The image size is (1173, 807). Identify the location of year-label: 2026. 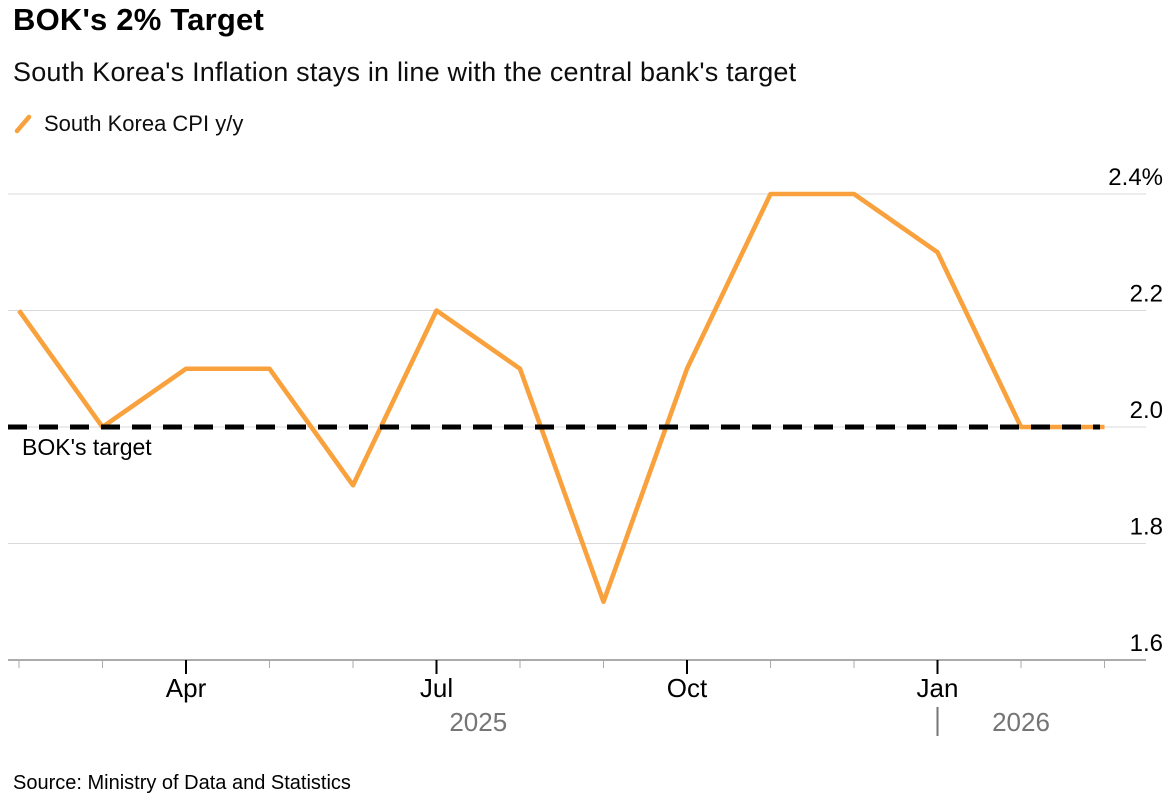
(1021, 722).